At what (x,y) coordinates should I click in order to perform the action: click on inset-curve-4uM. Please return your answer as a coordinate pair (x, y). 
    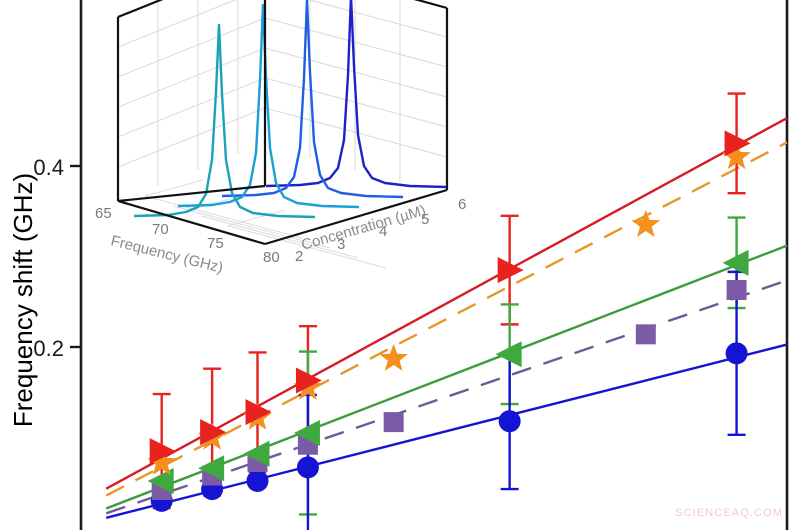
    Looking at the image, I should click on (312, 99).